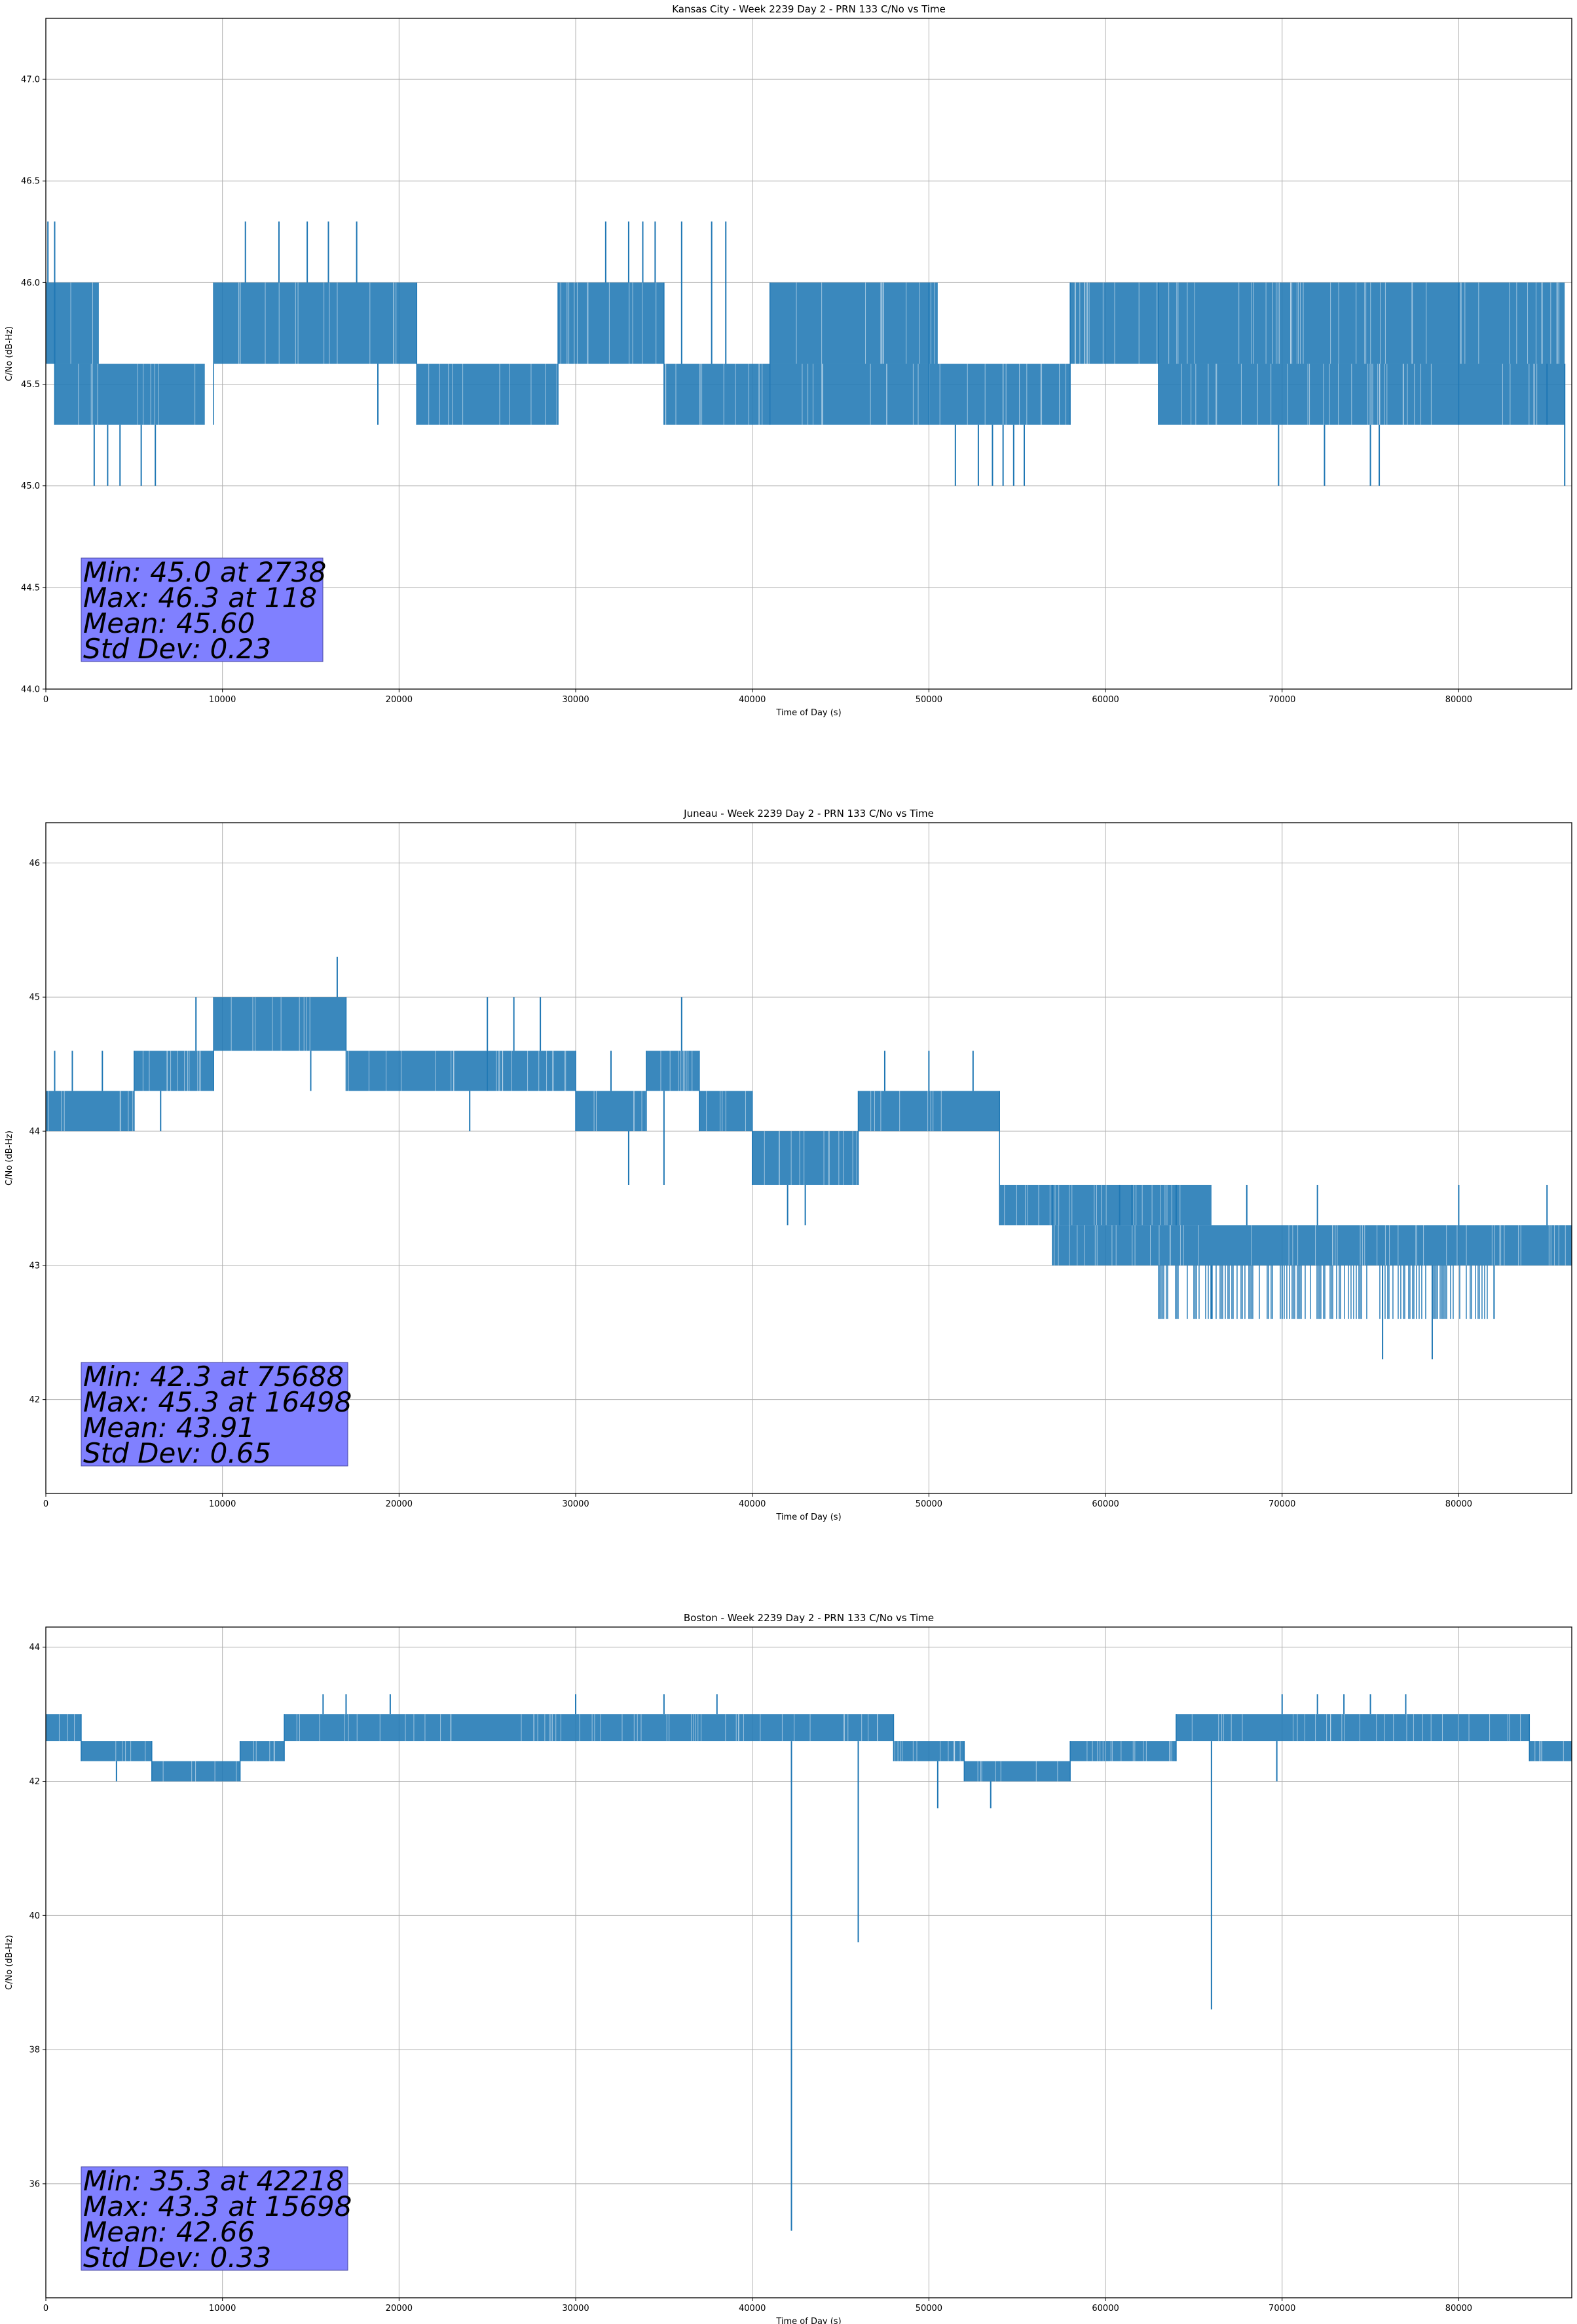  Describe the element at coordinates (30, 690) in the screenshot. I see `y-tick-label: 44.0` at that location.